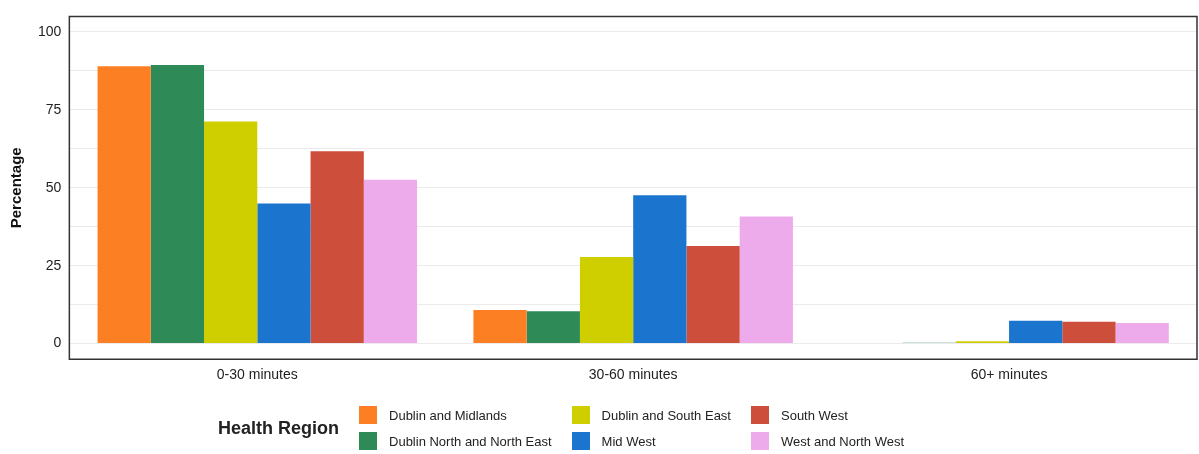 This screenshot has width=1199, height=454. What do you see at coordinates (666, 415) in the screenshot?
I see `legend-label: Dublin and South East` at bounding box center [666, 415].